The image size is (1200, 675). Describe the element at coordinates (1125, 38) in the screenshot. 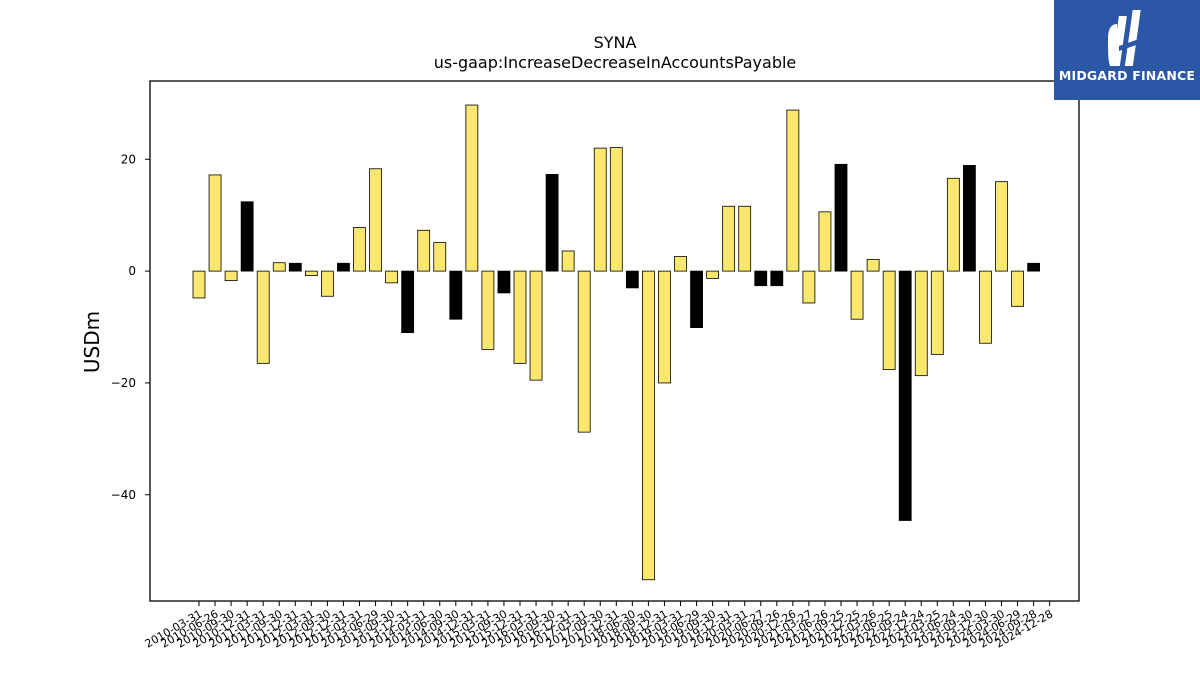

I see `brand-mark-icon` at that location.